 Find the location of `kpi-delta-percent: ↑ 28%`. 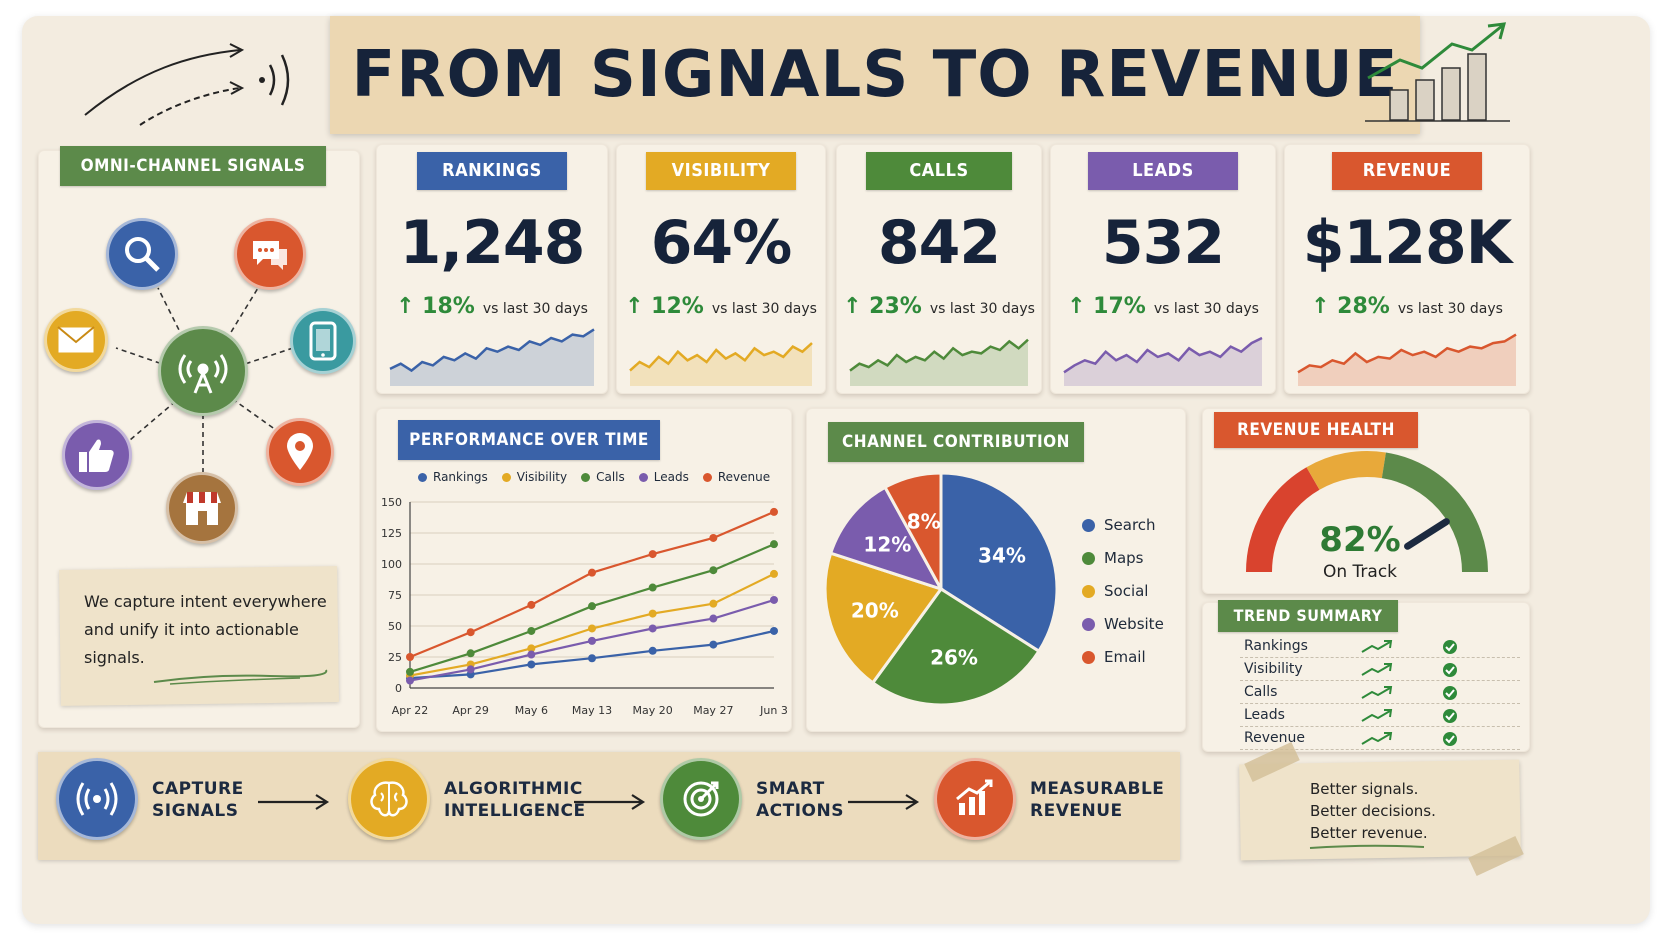

kpi-delta-percent: ↑ 28% is located at coordinates (1350, 306).